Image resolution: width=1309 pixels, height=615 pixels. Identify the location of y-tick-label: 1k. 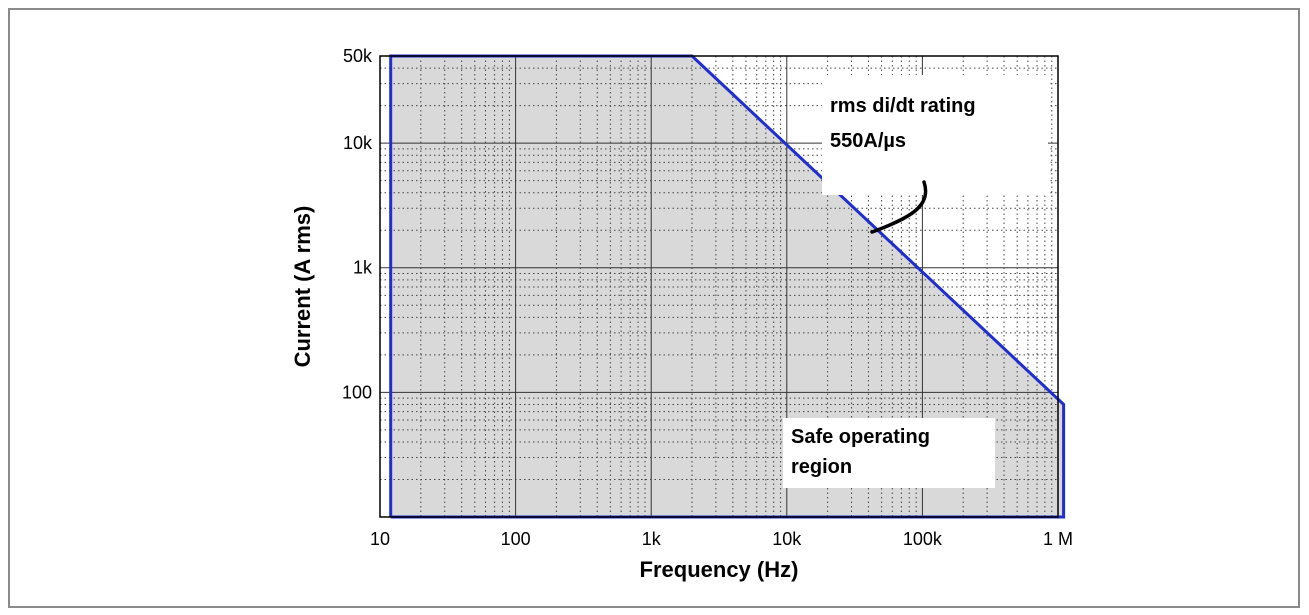
(363, 268).